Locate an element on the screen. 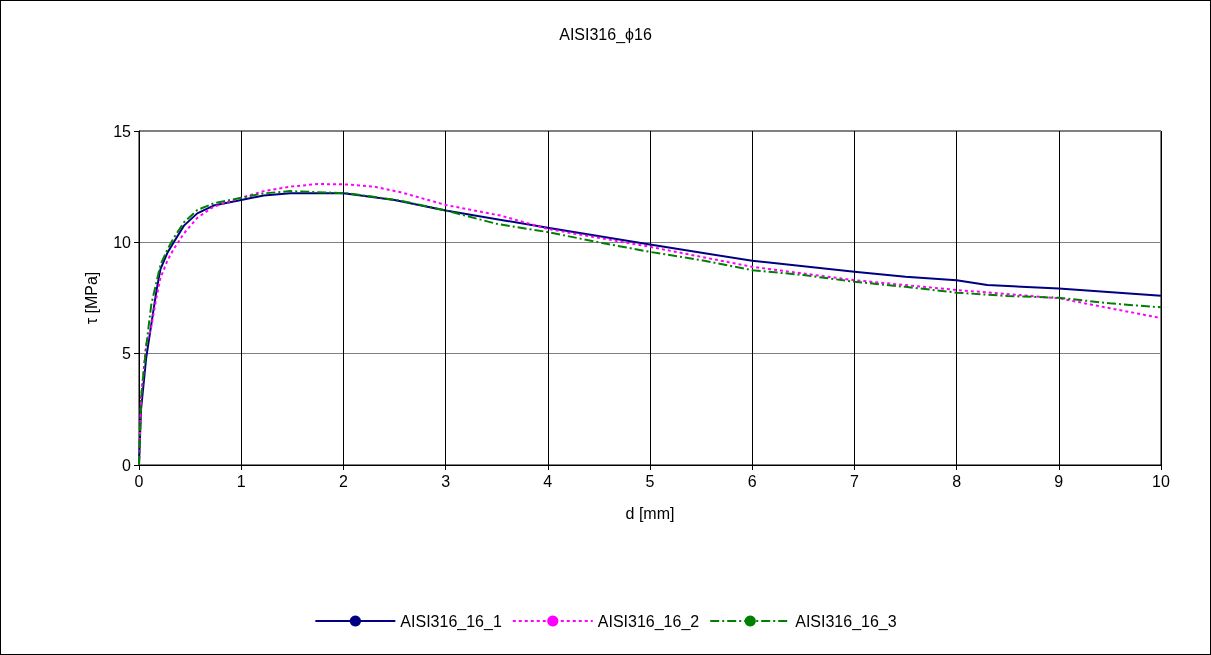  x-tick-label: 6 is located at coordinates (752, 481).